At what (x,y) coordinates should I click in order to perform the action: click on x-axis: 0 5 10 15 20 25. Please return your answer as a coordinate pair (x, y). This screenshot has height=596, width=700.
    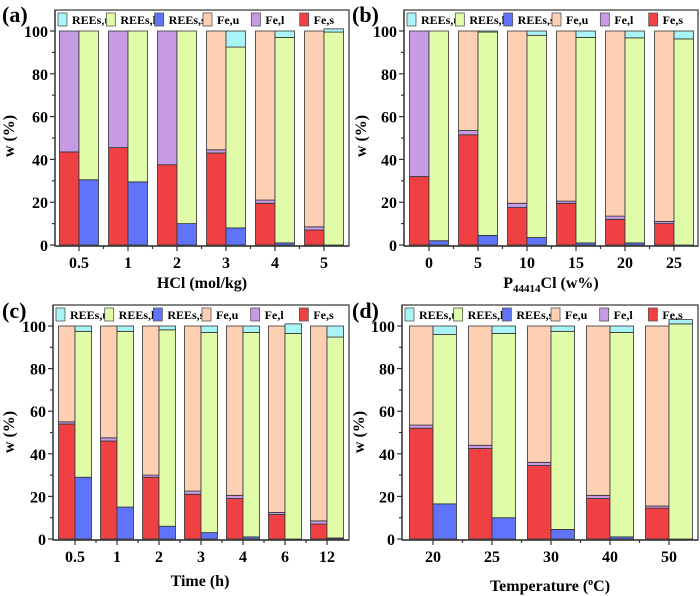
    Looking at the image, I should click on (551, 258).